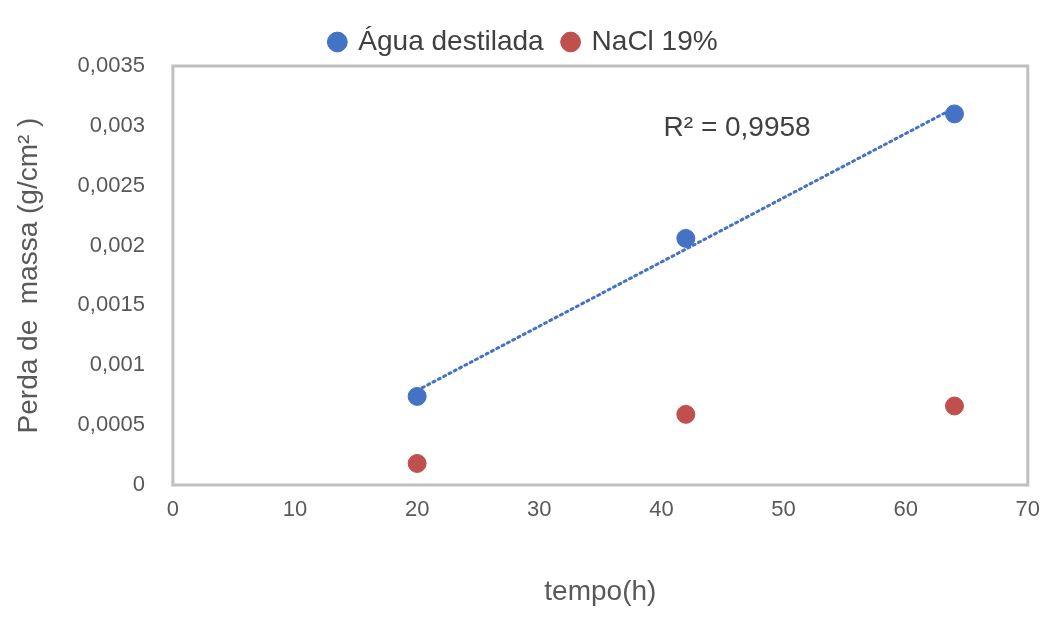 The height and width of the screenshot is (621, 1060). Describe the element at coordinates (117, 244) in the screenshot. I see `y-tick-label: 0,002` at that location.